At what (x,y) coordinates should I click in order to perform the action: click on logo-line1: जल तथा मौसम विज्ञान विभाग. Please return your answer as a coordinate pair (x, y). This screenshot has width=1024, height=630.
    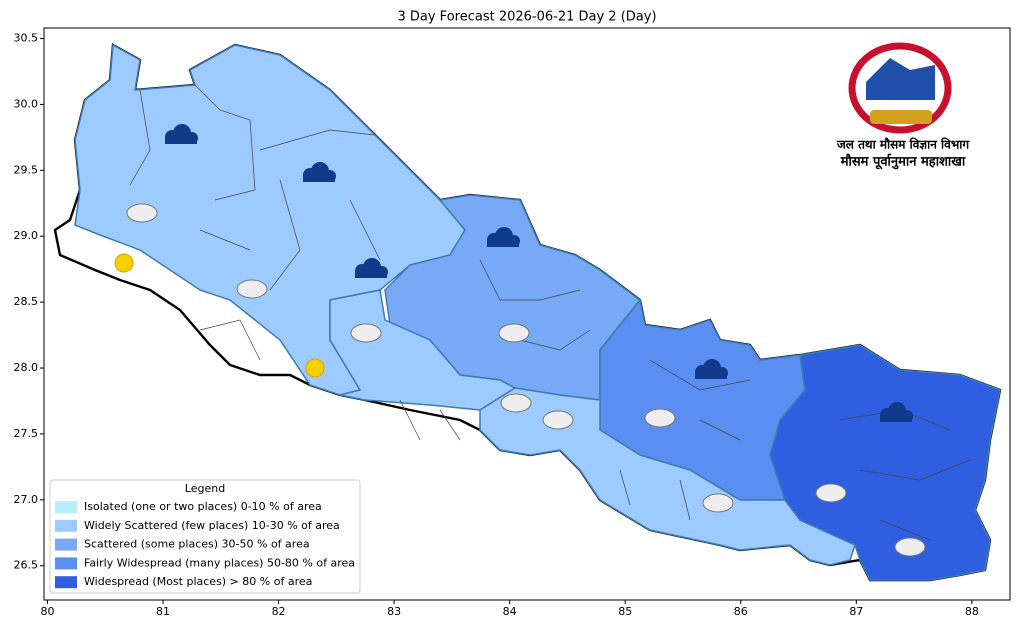
    Looking at the image, I should click on (903, 145).